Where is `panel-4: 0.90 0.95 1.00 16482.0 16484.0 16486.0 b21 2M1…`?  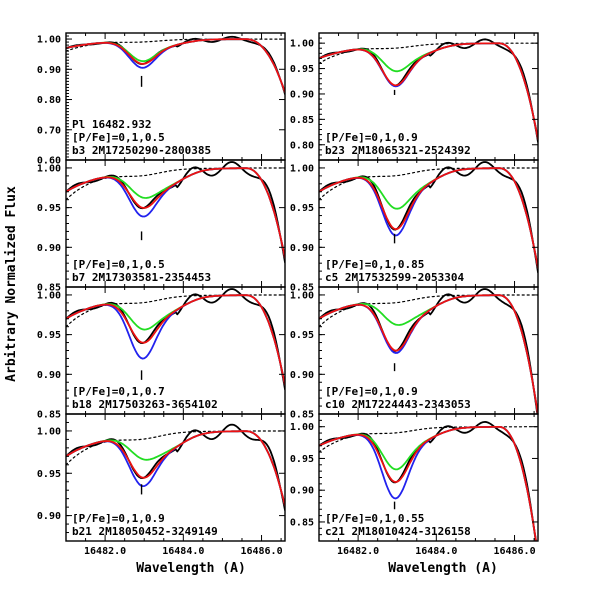 panel-4: 0.90 0.95 1.00 16482.0 16484.0 16486.0 b21 2M1… is located at coordinates (161, 485).